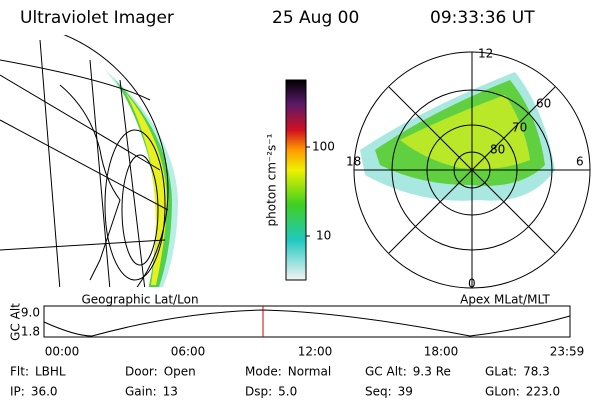 This screenshot has width=600, height=400. I want to click on mlt-label: 0, so click(472, 284).